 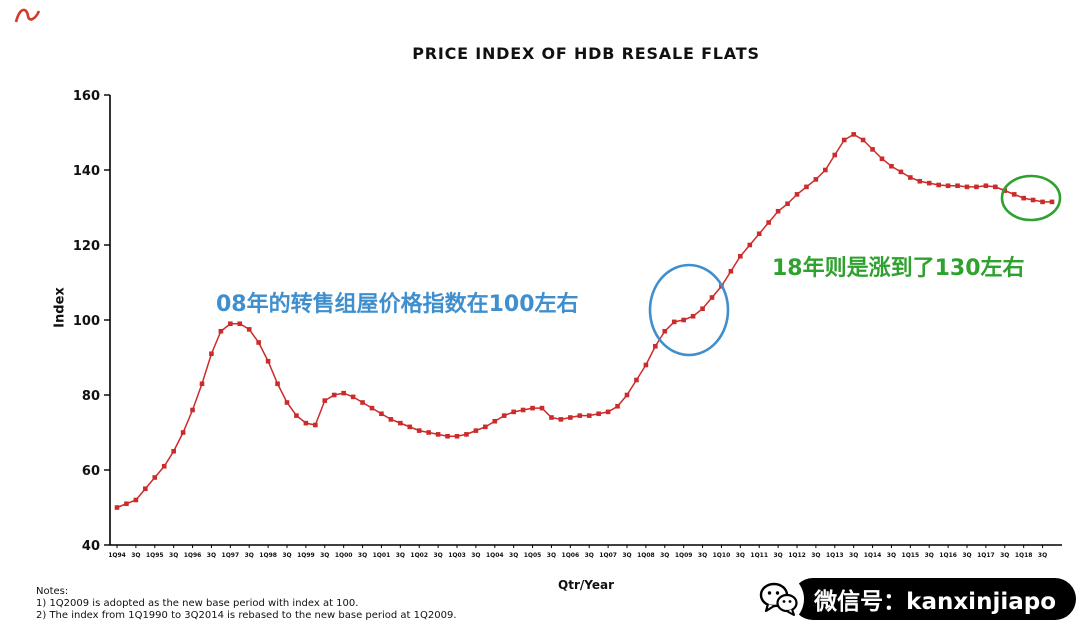 What do you see at coordinates (397, 304) in the screenshot?
I see `annotation-2008: 08年的转售组屋价格指数在100左右` at bounding box center [397, 304].